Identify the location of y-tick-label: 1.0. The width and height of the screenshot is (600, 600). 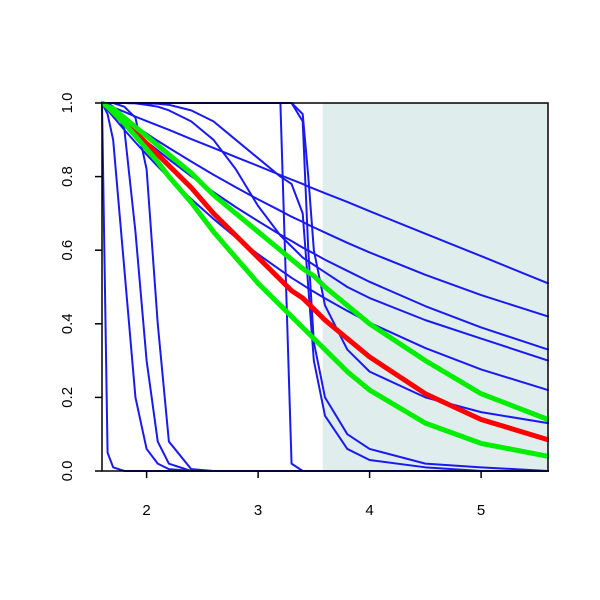
(67, 103).